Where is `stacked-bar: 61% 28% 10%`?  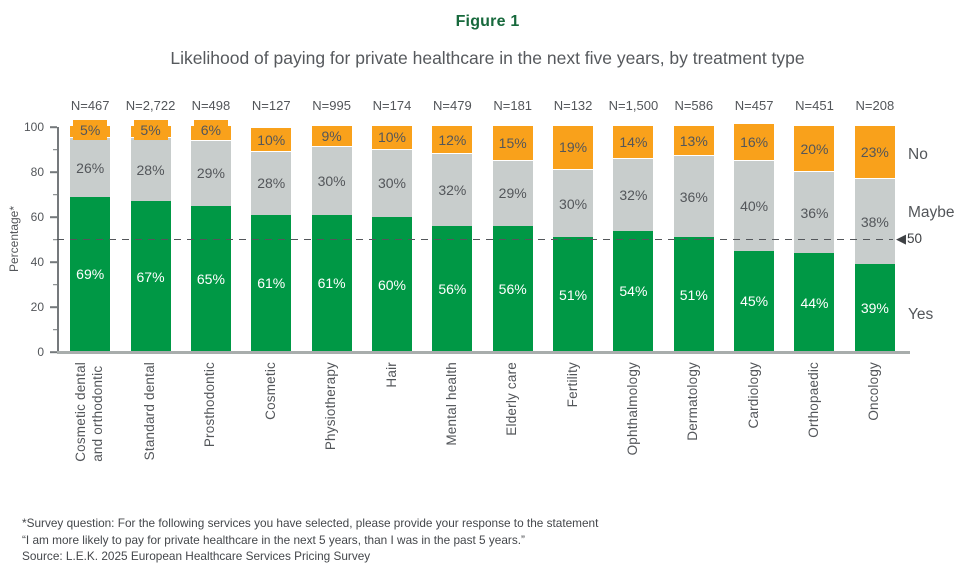
stacked-bar: 61% 28% 10% is located at coordinates (271, 239).